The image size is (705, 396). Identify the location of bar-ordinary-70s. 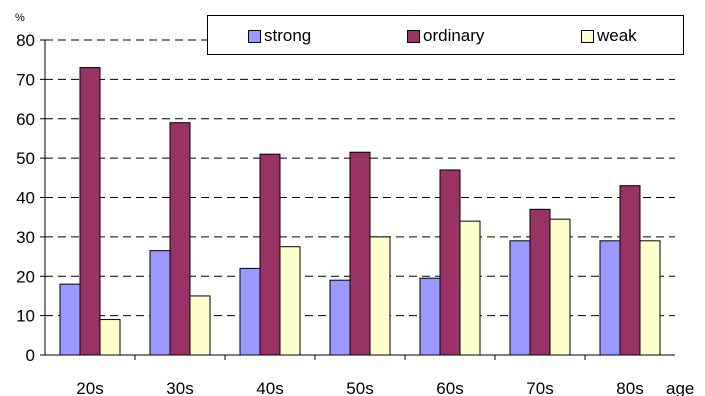
(540, 282).